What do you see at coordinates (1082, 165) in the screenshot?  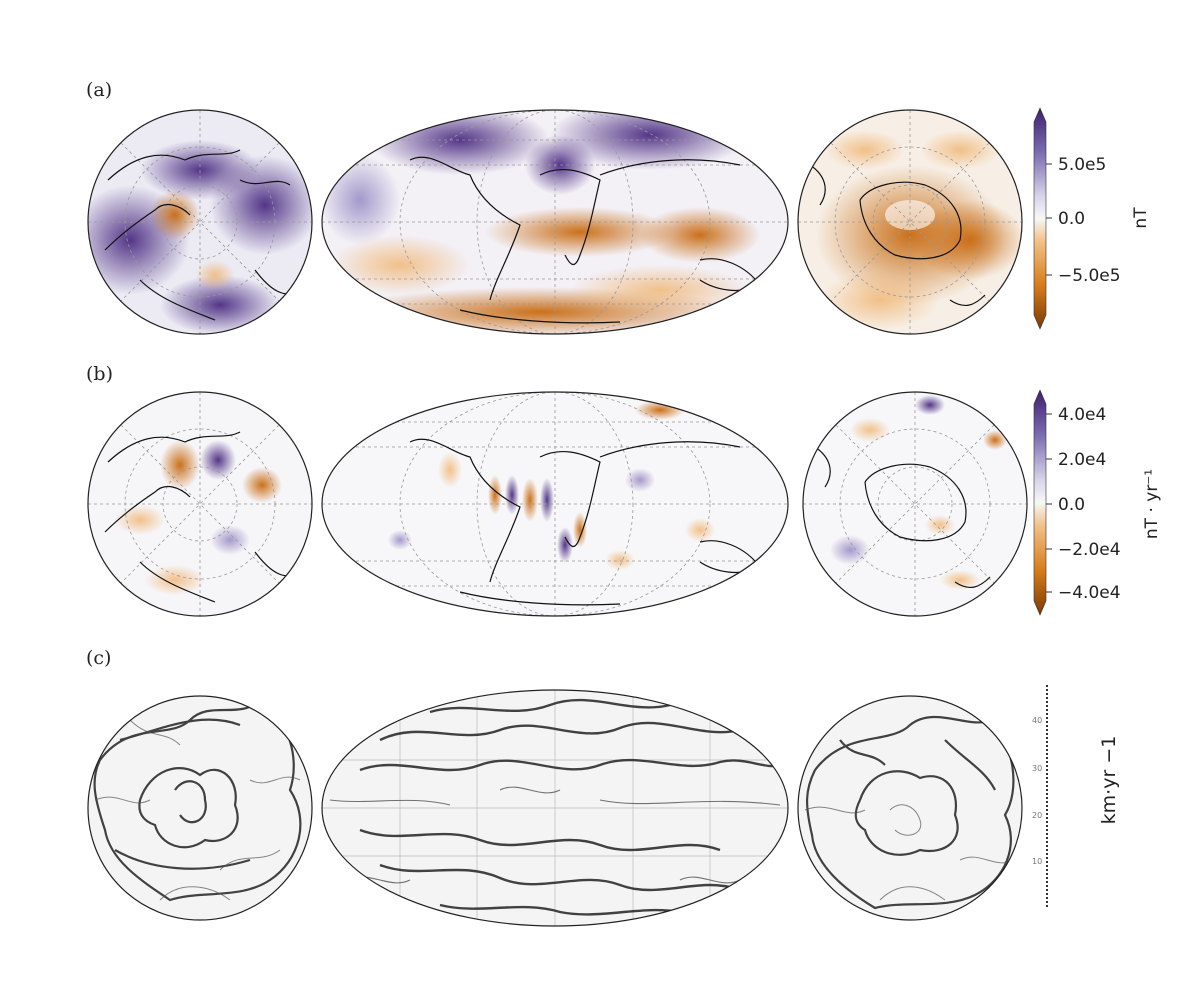 I see `colorbar-a-tick-top: 5.0e5` at bounding box center [1082, 165].